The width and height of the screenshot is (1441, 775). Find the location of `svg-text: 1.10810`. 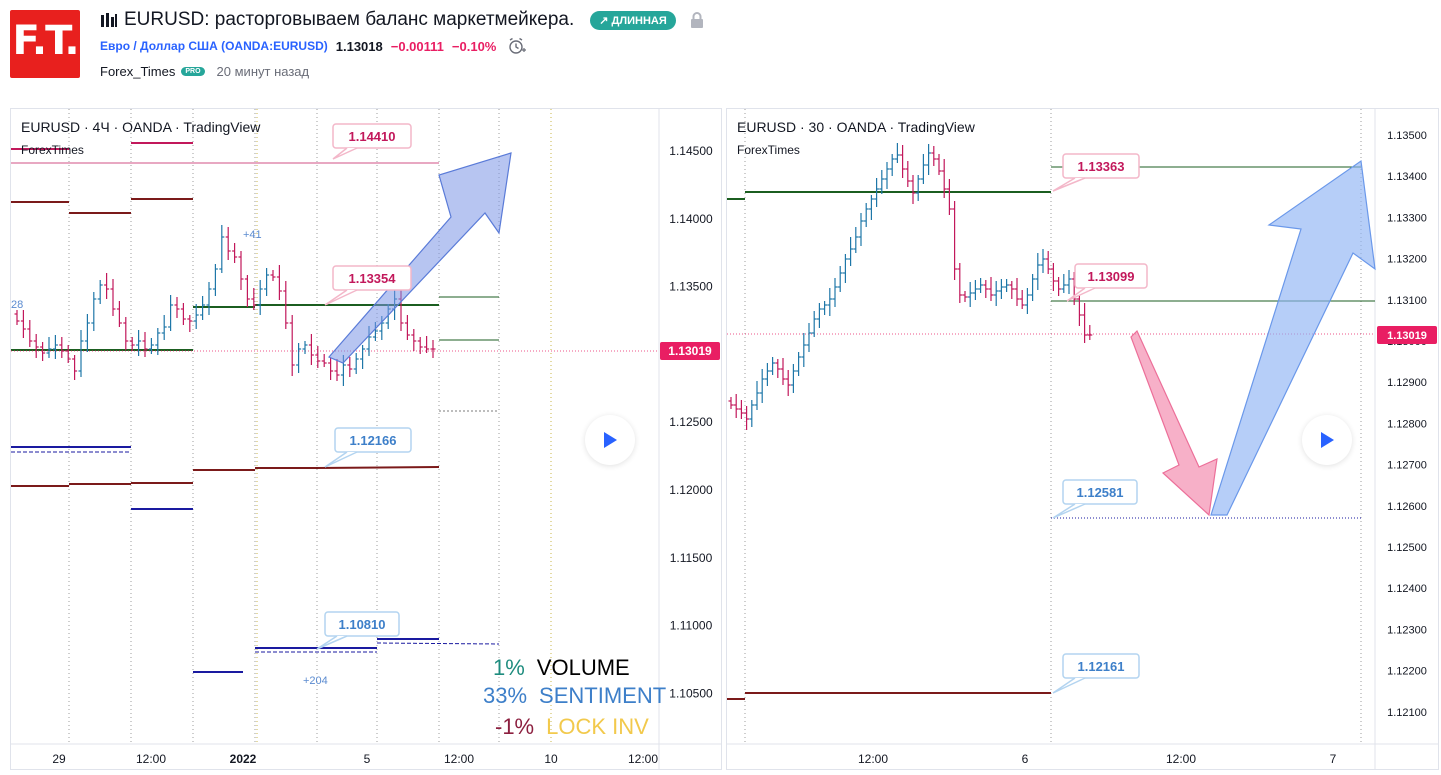

svg-text: 1.10810 is located at coordinates (362, 624).